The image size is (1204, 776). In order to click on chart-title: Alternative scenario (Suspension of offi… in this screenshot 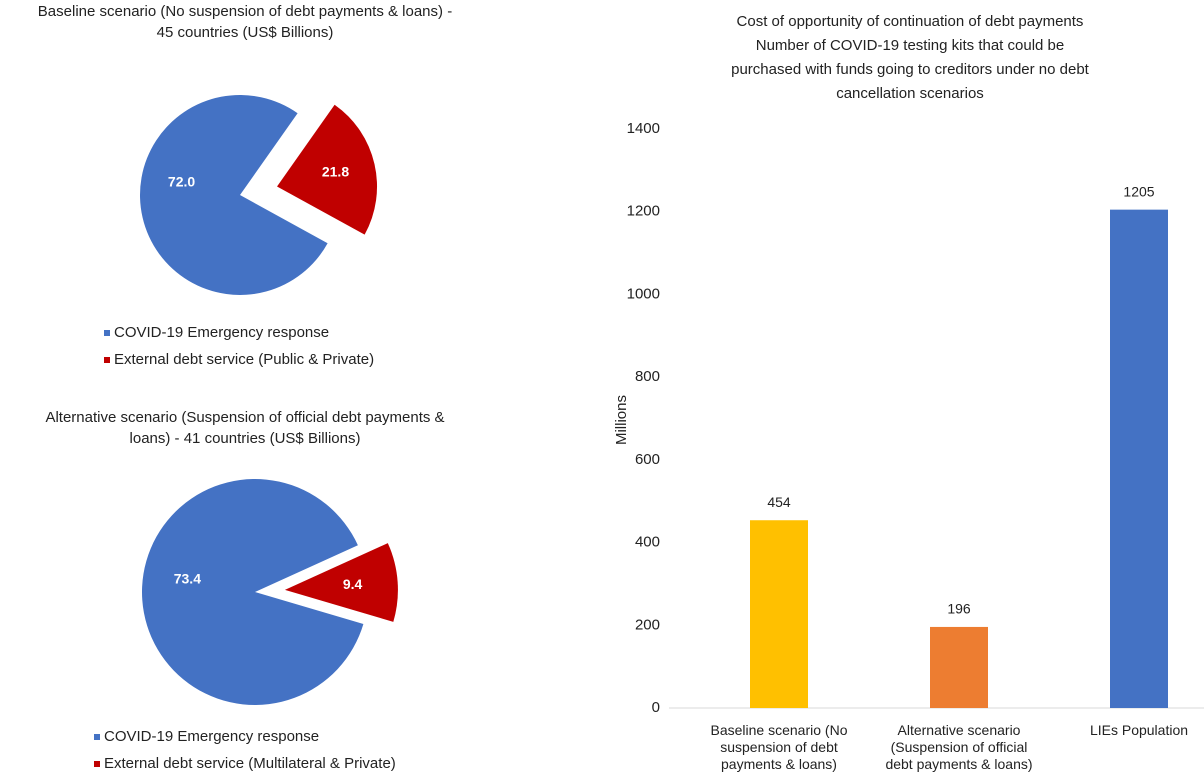, I will do `click(244, 417)`.